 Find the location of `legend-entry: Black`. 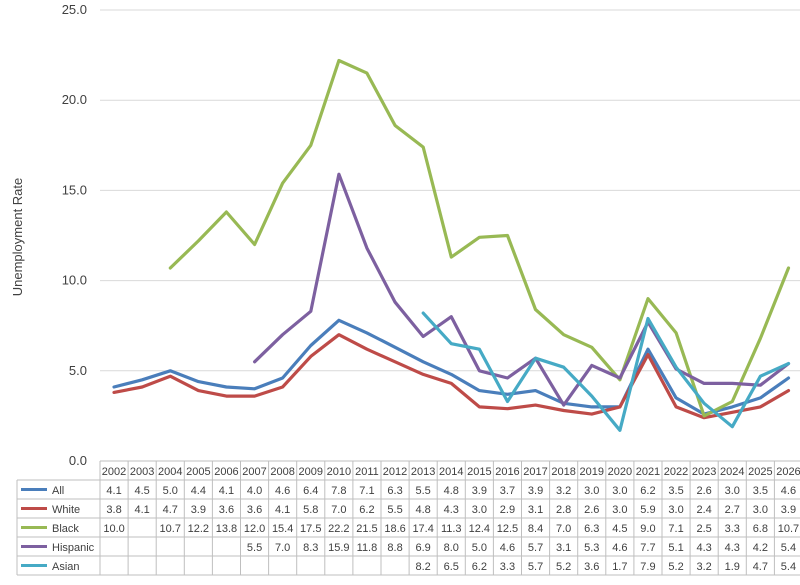

legend-entry: Black is located at coordinates (65, 529).